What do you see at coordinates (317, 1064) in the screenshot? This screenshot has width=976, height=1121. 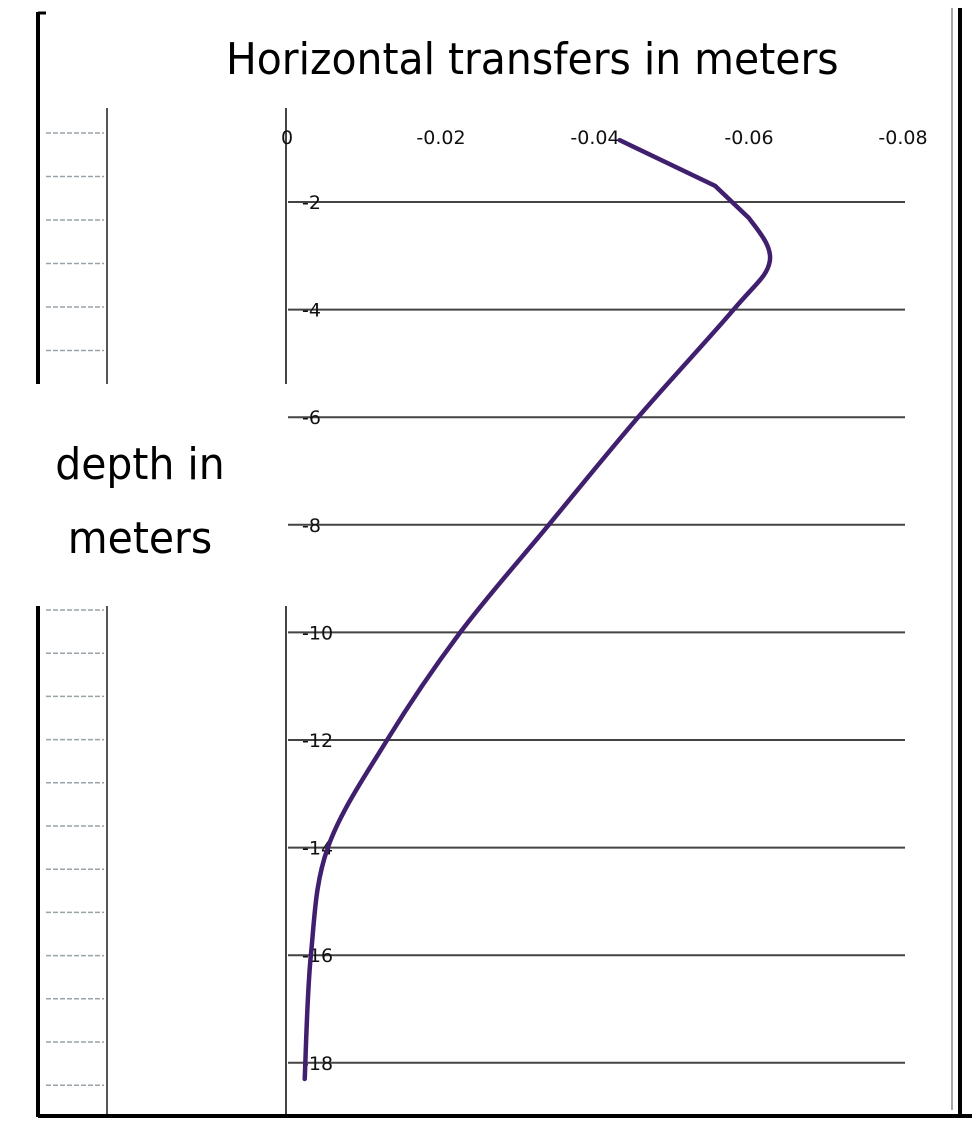 I see `y-tick-label: -18` at bounding box center [317, 1064].